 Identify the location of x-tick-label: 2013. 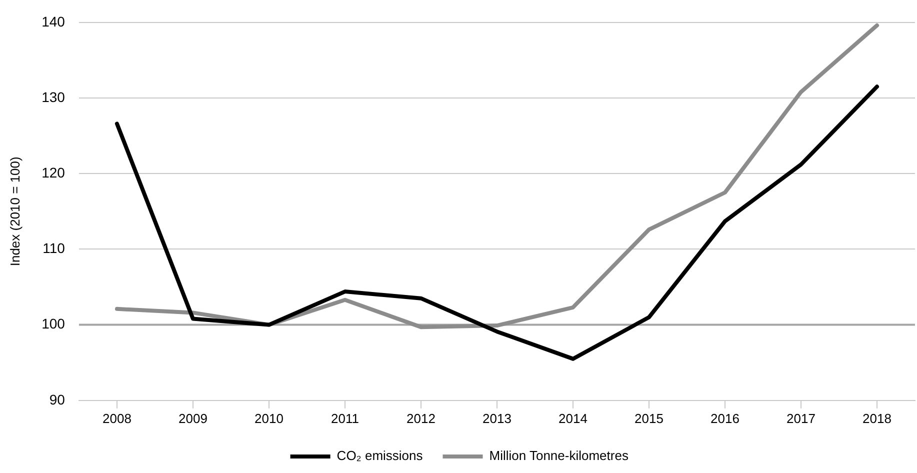
(497, 418).